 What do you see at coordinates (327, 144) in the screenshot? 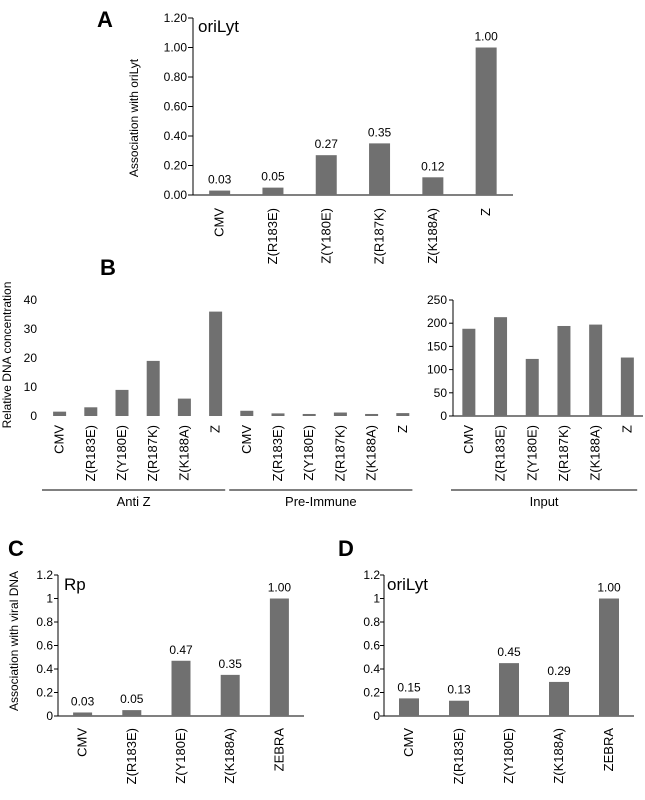
I see `data-label: 0.27` at bounding box center [327, 144].